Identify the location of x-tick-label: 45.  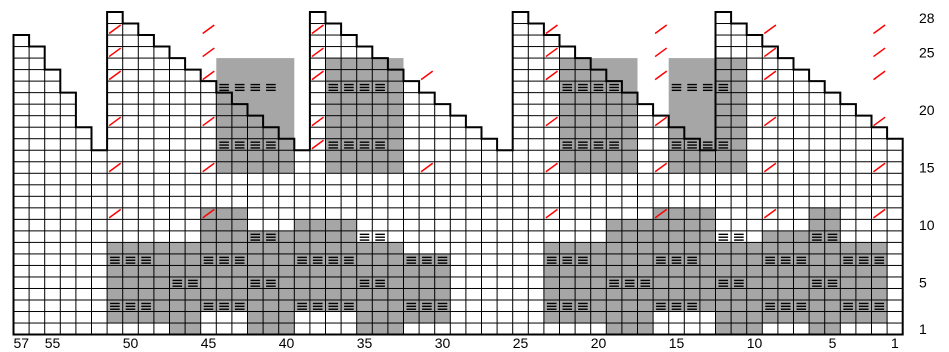
(209, 343).